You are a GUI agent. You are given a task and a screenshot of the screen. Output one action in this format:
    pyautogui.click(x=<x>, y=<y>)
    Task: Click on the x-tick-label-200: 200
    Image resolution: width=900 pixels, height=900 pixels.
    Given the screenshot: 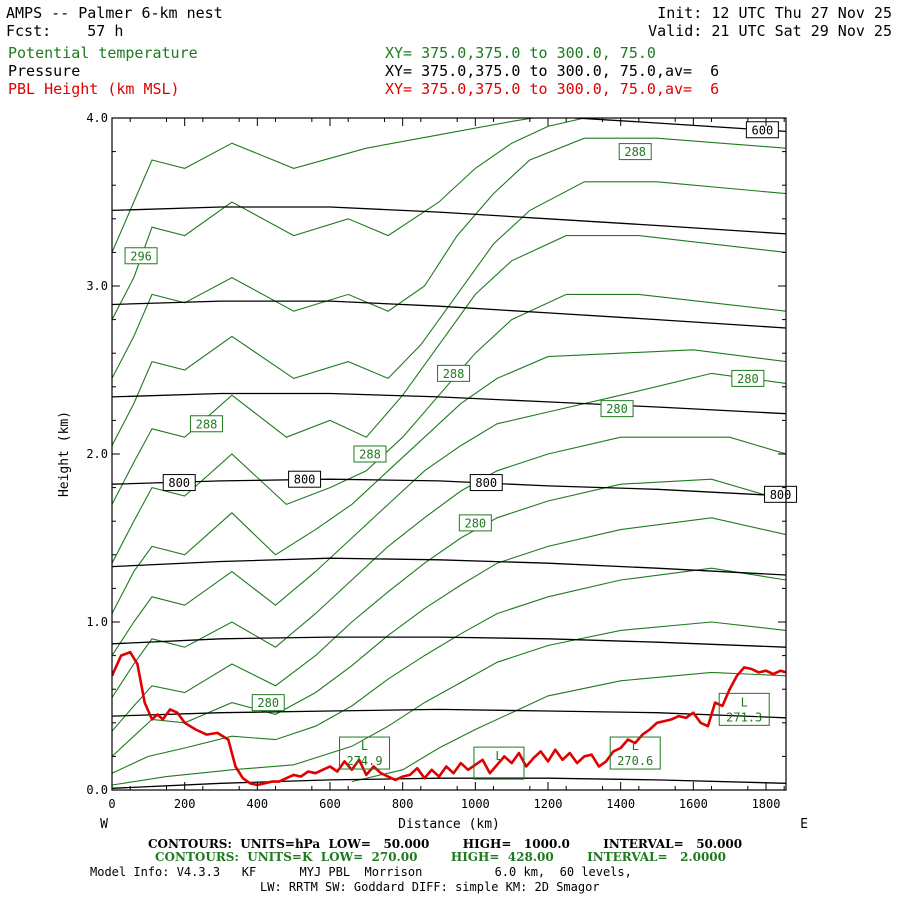 What is the action you would take?
    pyautogui.click(x=185, y=804)
    